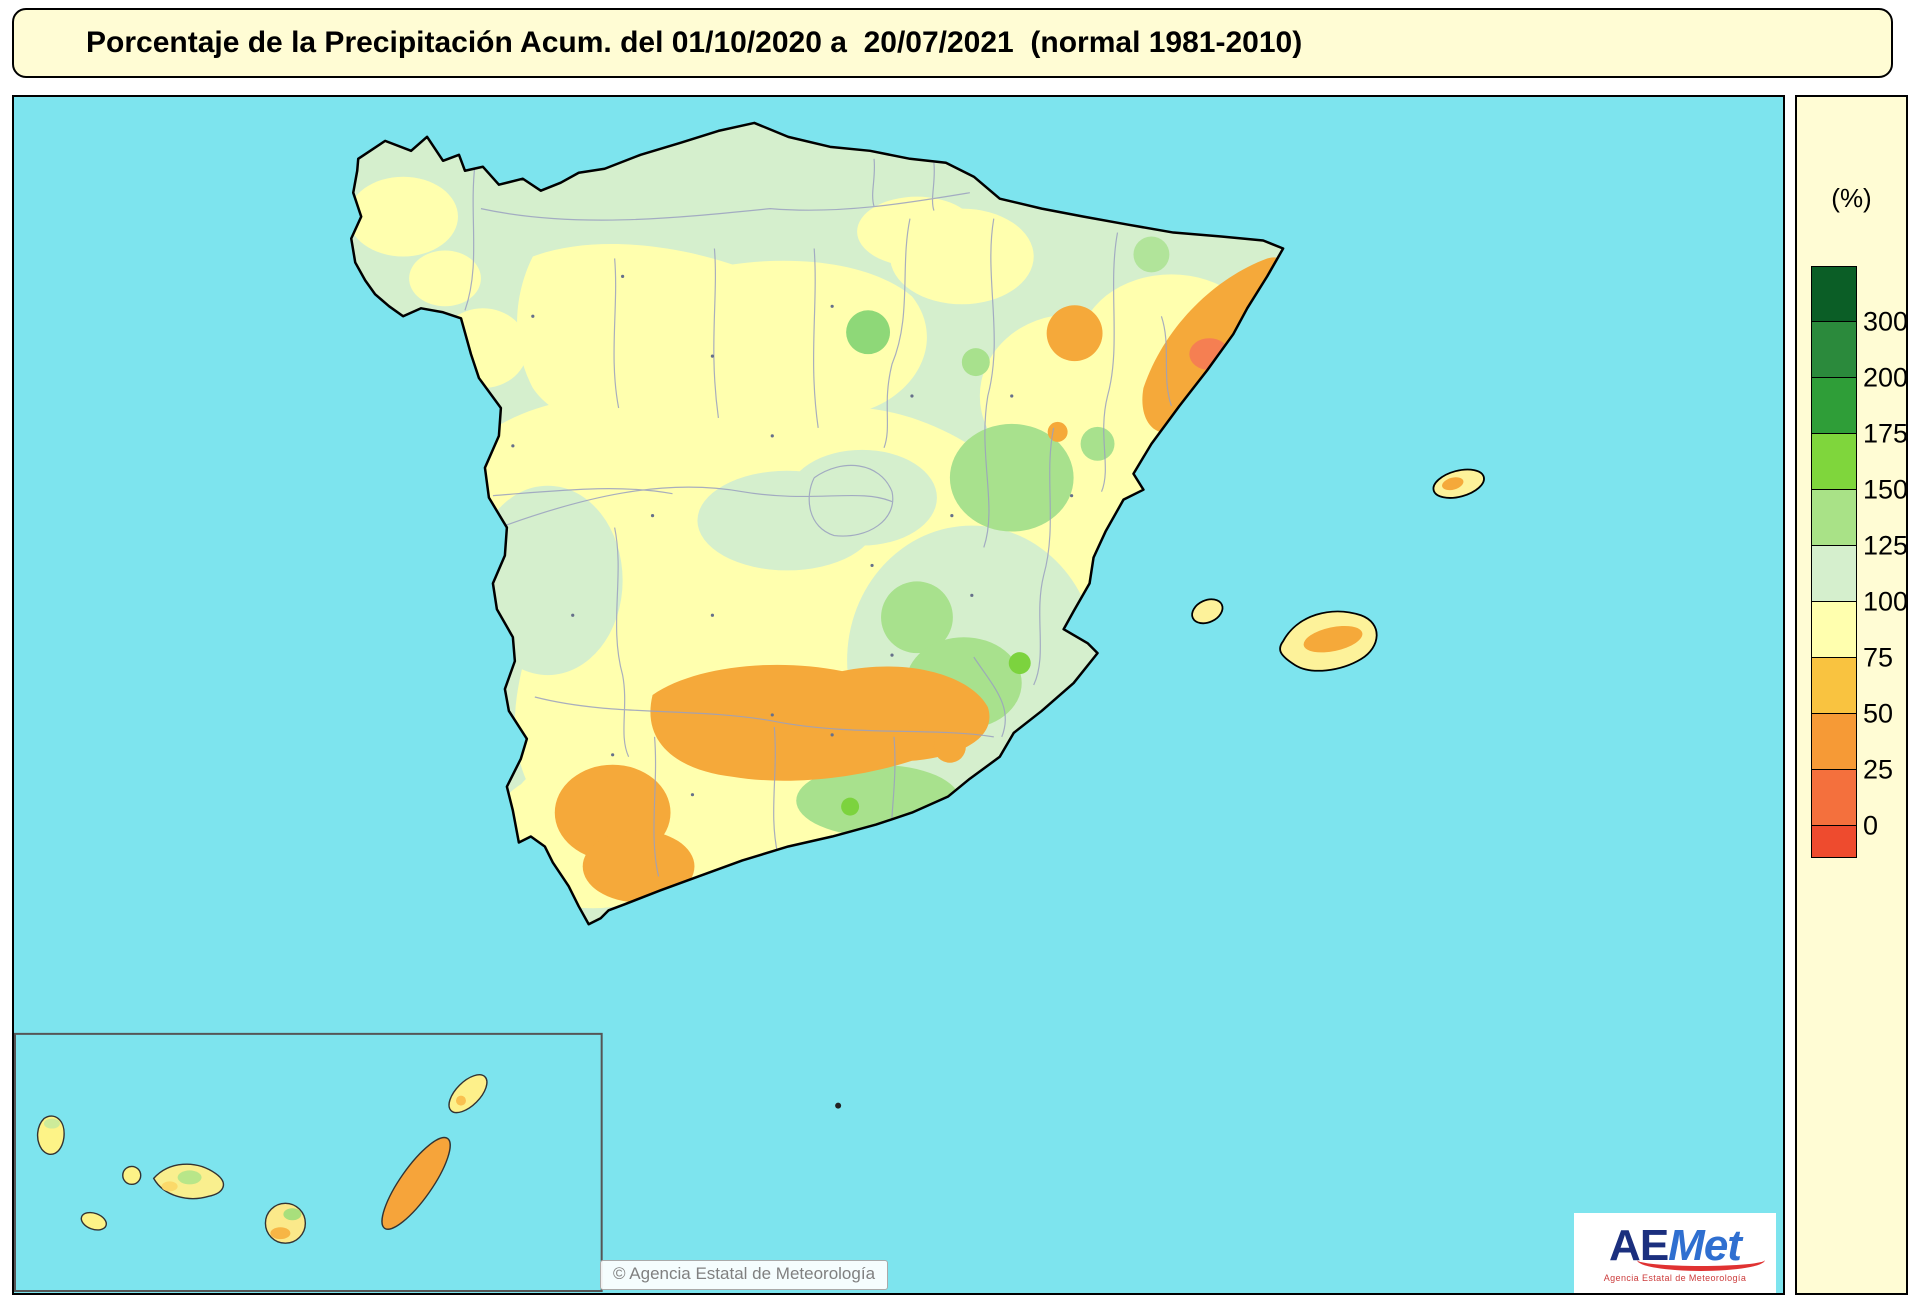  I want to click on aemet-logo: AEMet Agencia Estatal de Meteorología, so click(1675, 1253).